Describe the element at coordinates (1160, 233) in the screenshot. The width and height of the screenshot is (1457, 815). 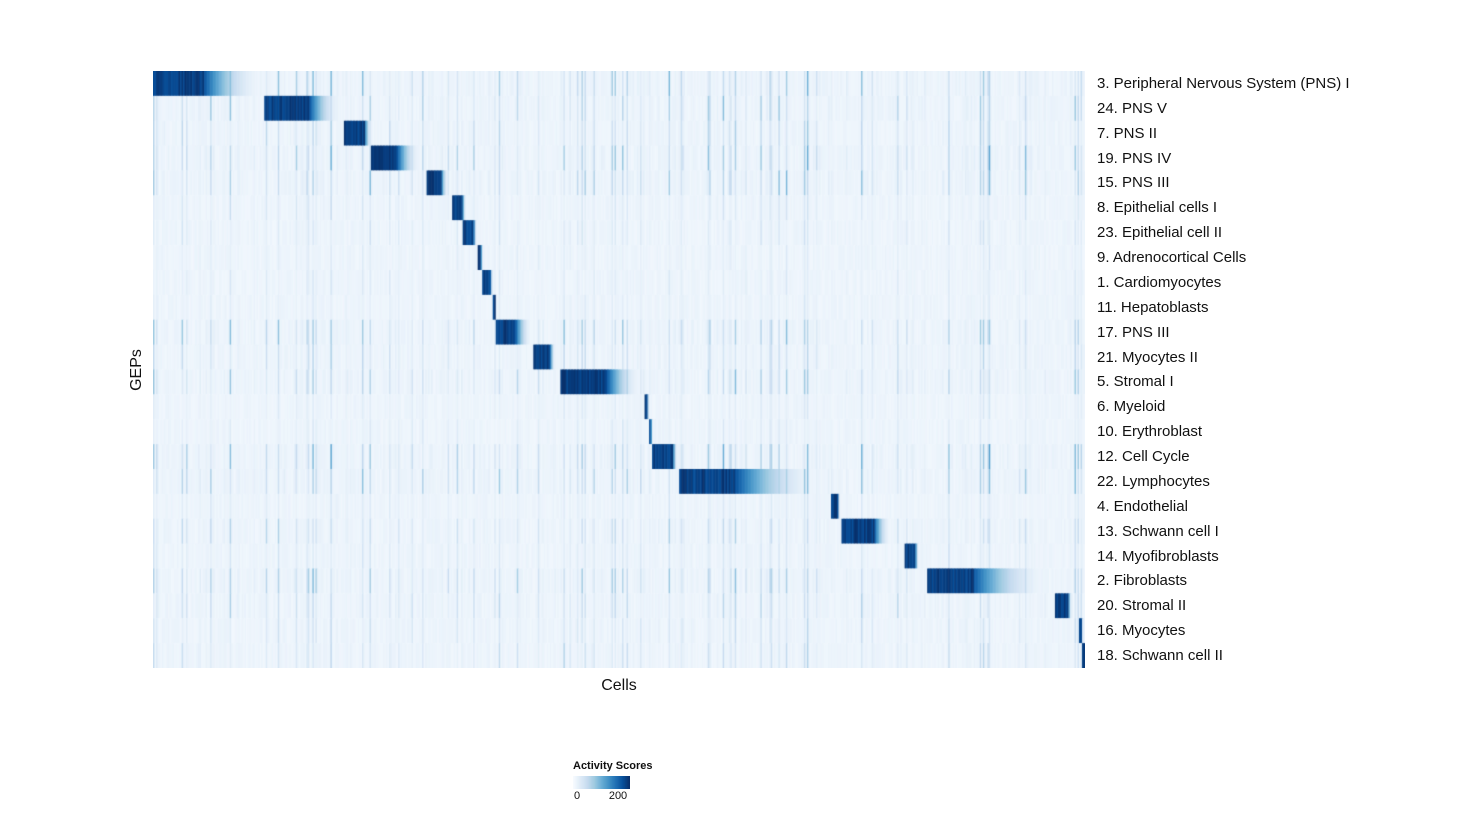
I see `row-label: 23. Epithelial cell II` at that location.